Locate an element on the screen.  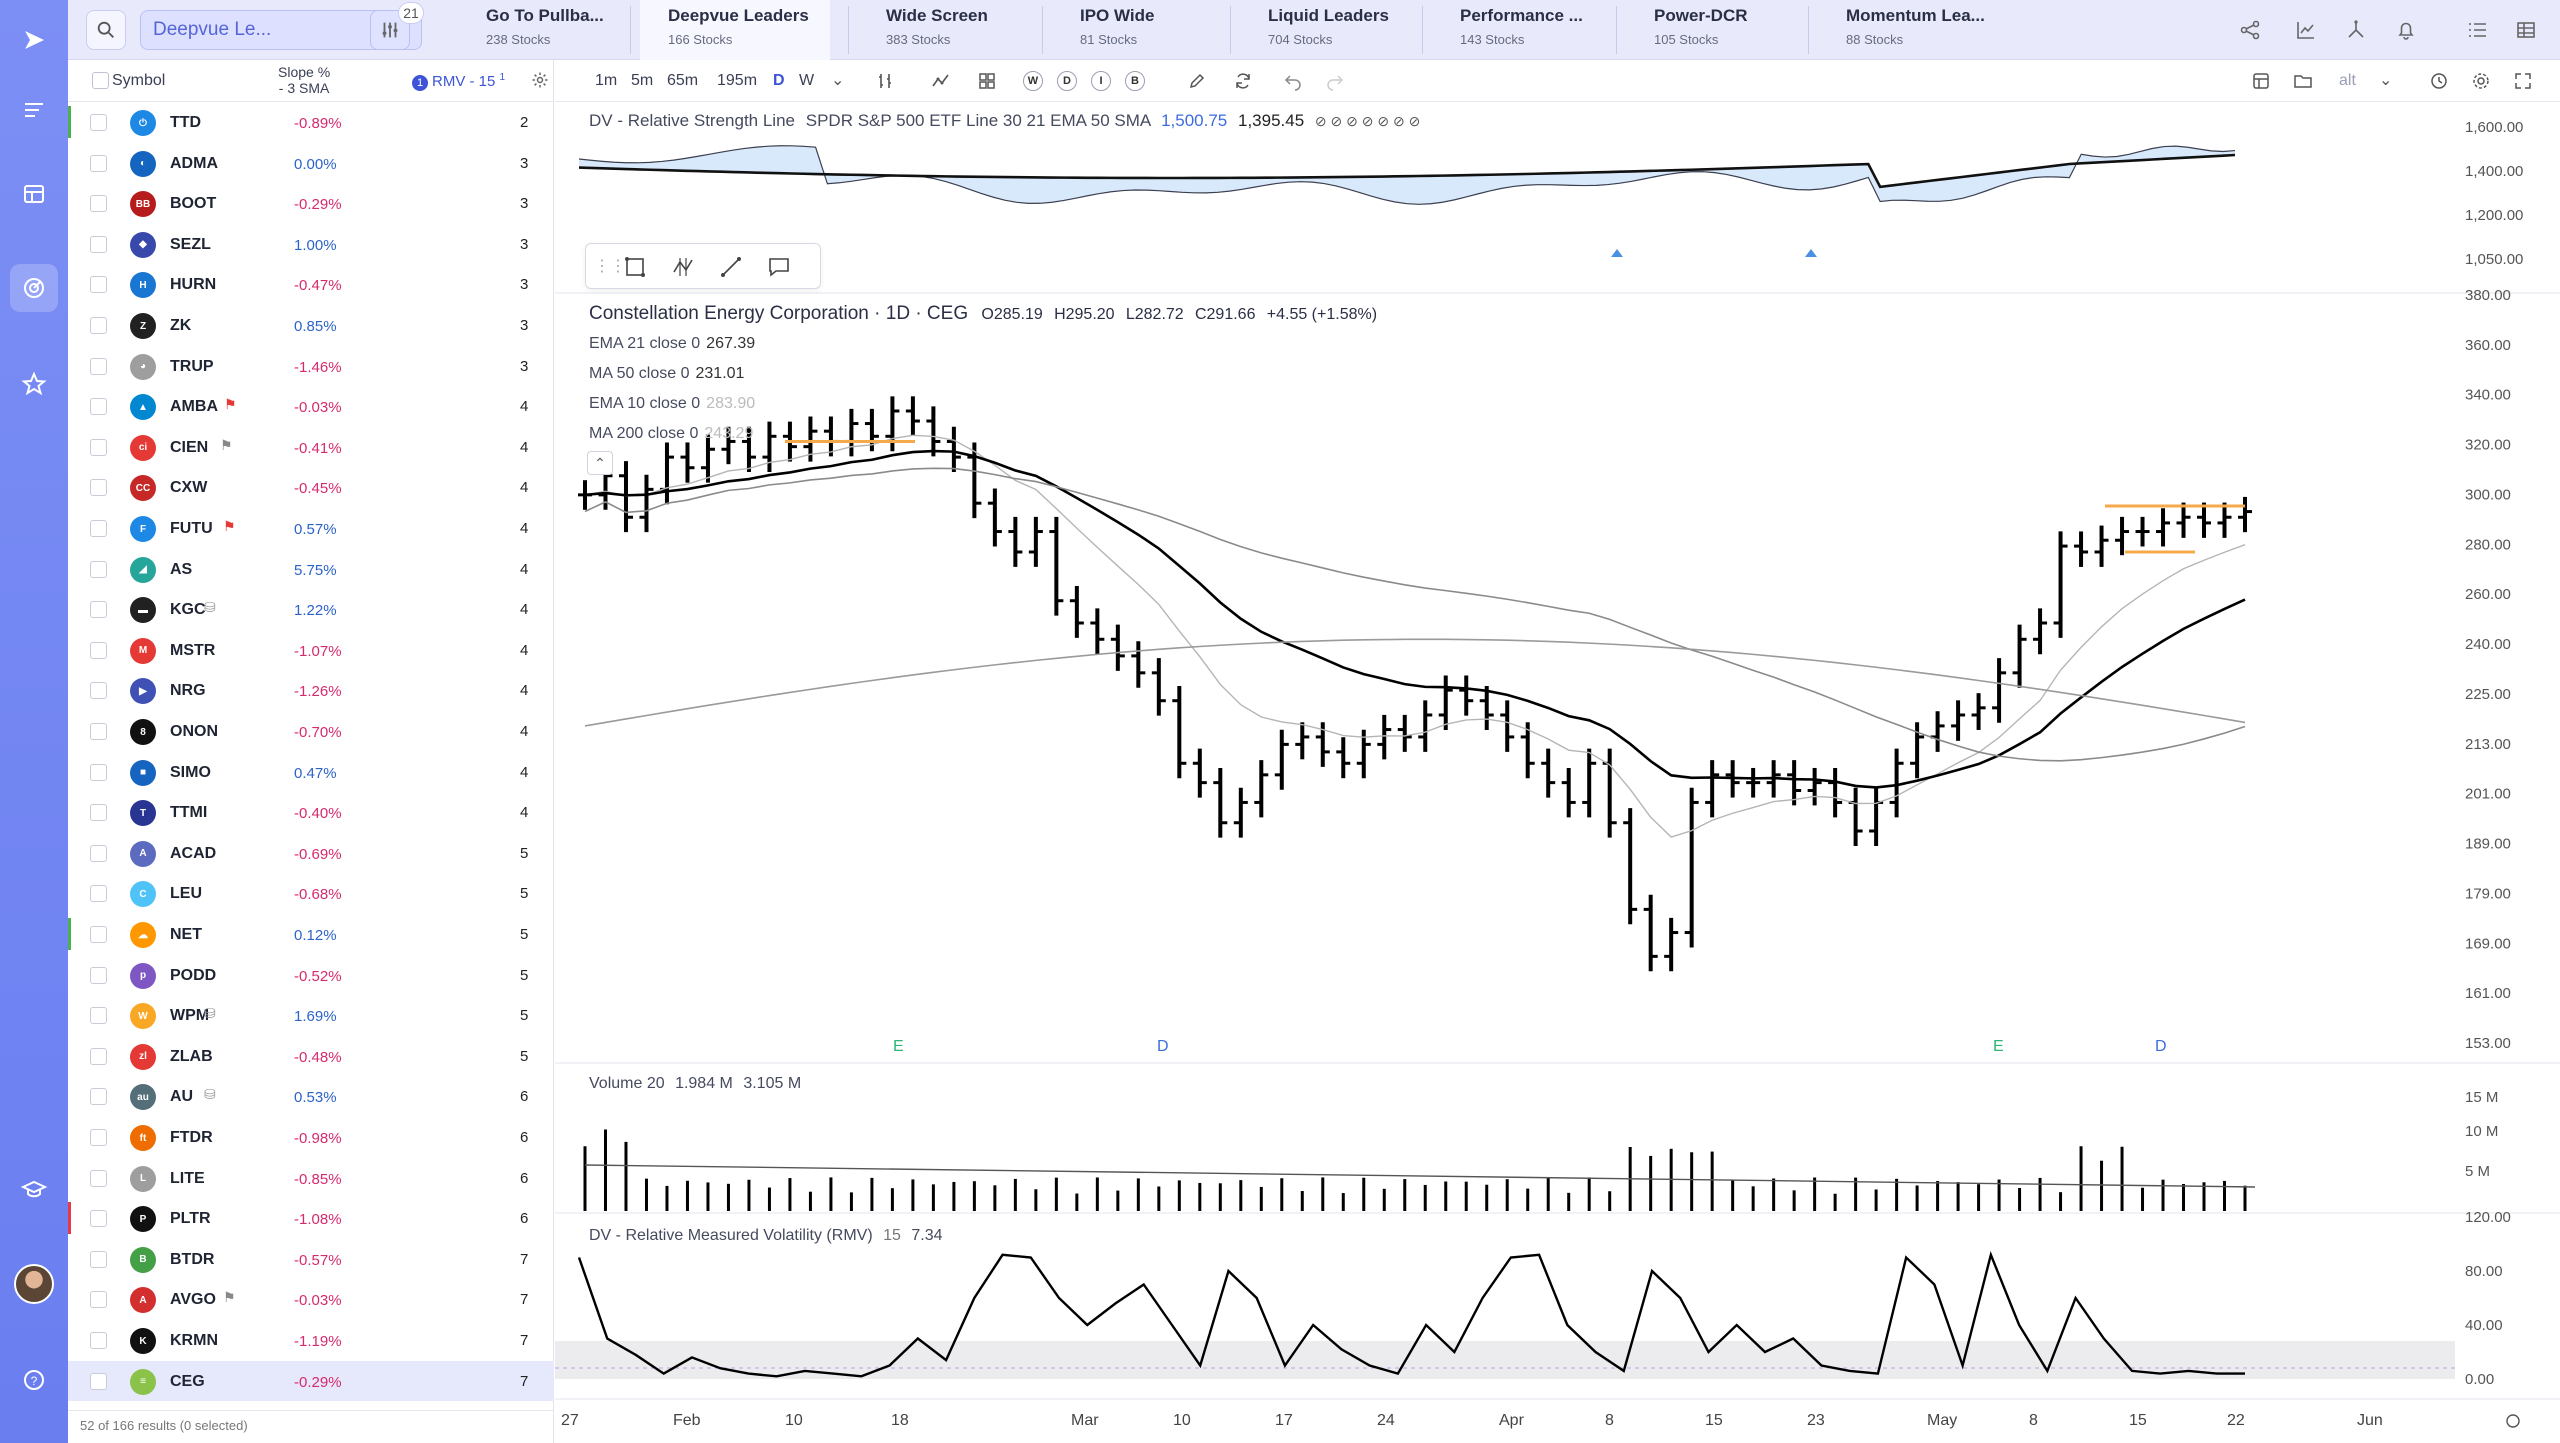
screen-tab-7: Momentum Lea... 88 Stocks is located at coordinates (1913, 30).